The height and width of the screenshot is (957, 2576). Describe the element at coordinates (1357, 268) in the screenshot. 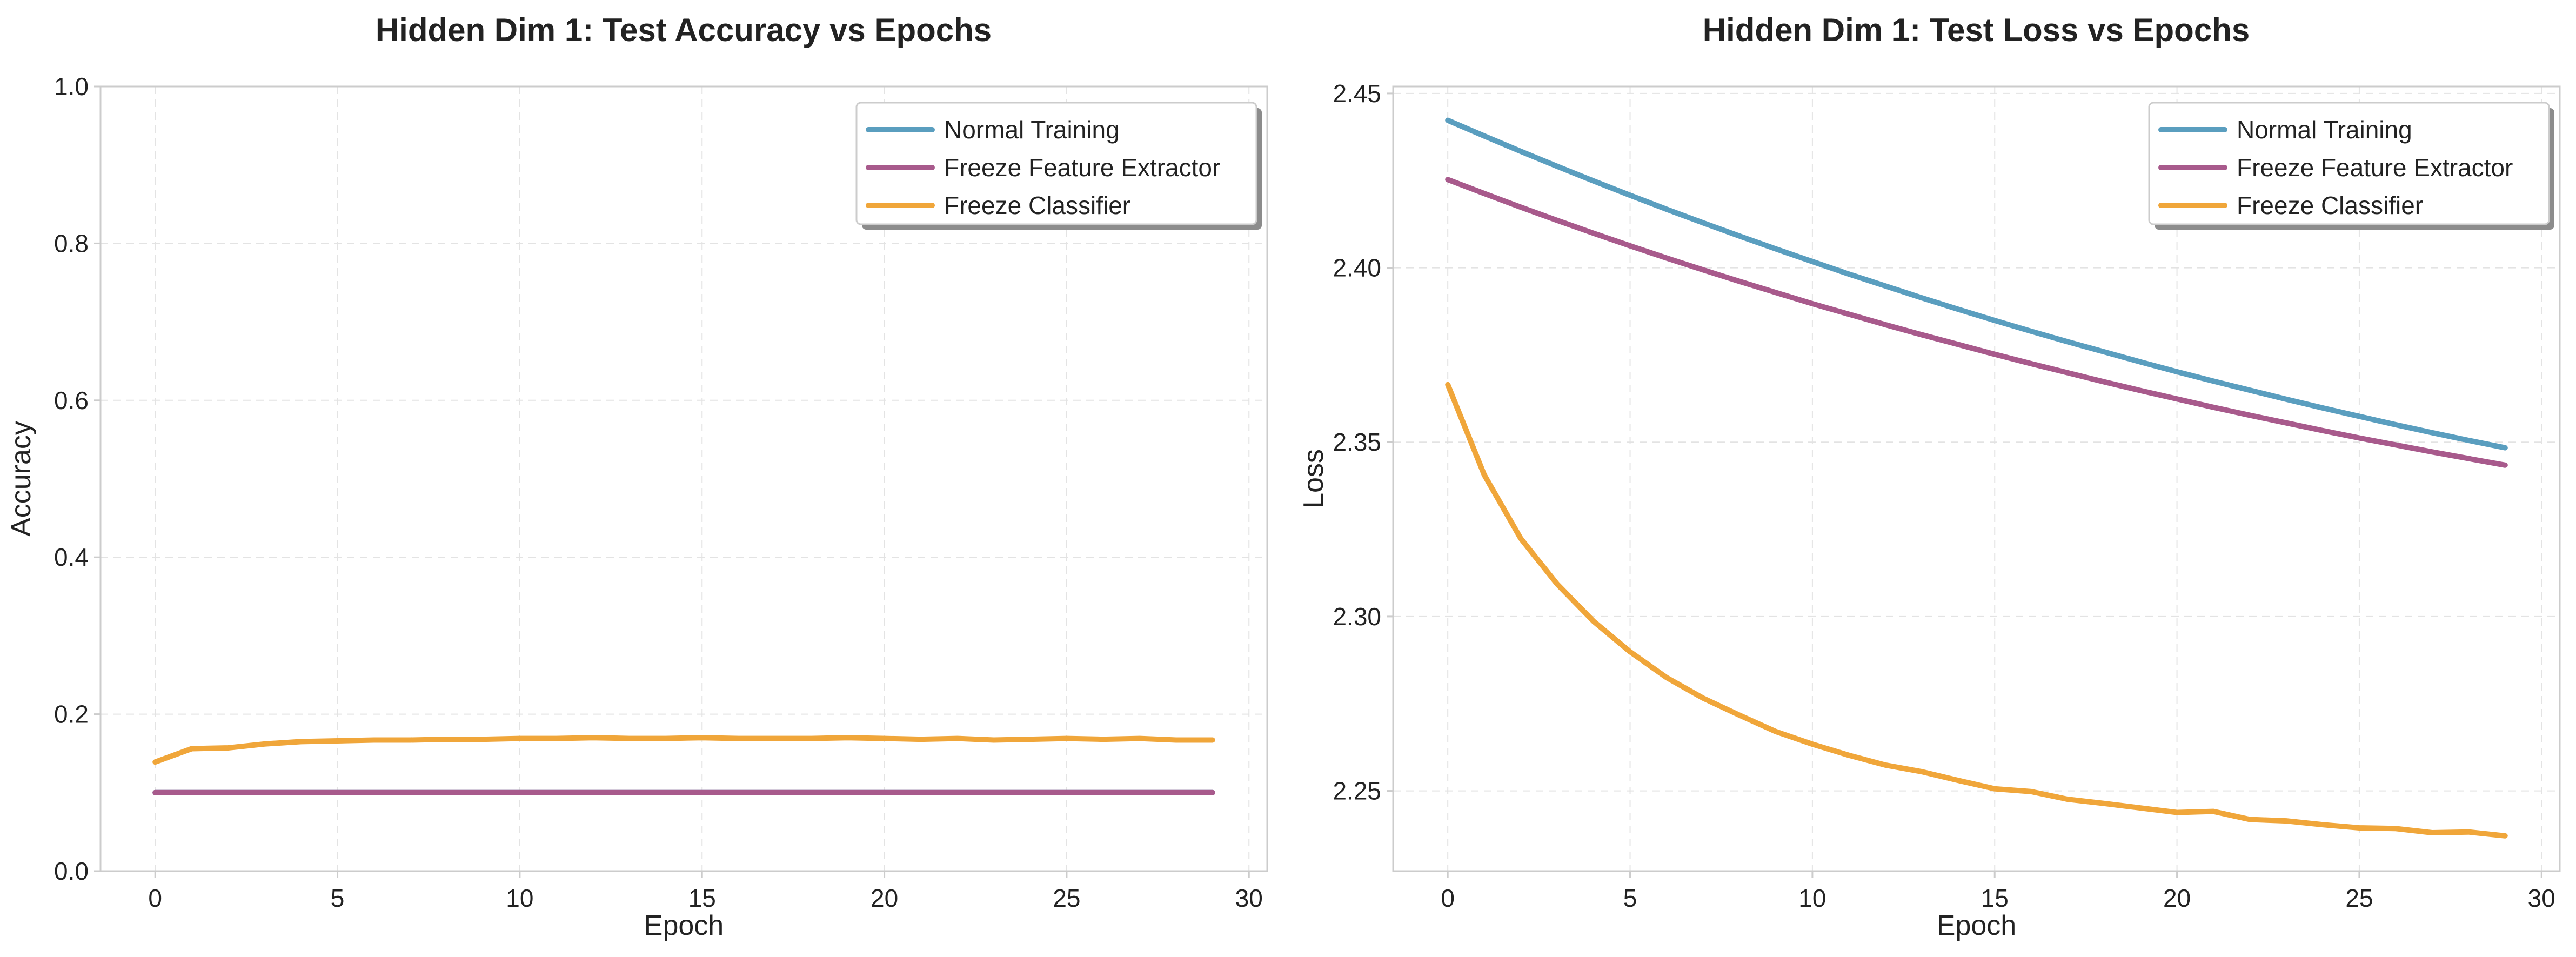

I see `y-tick-label: 2.40` at that location.